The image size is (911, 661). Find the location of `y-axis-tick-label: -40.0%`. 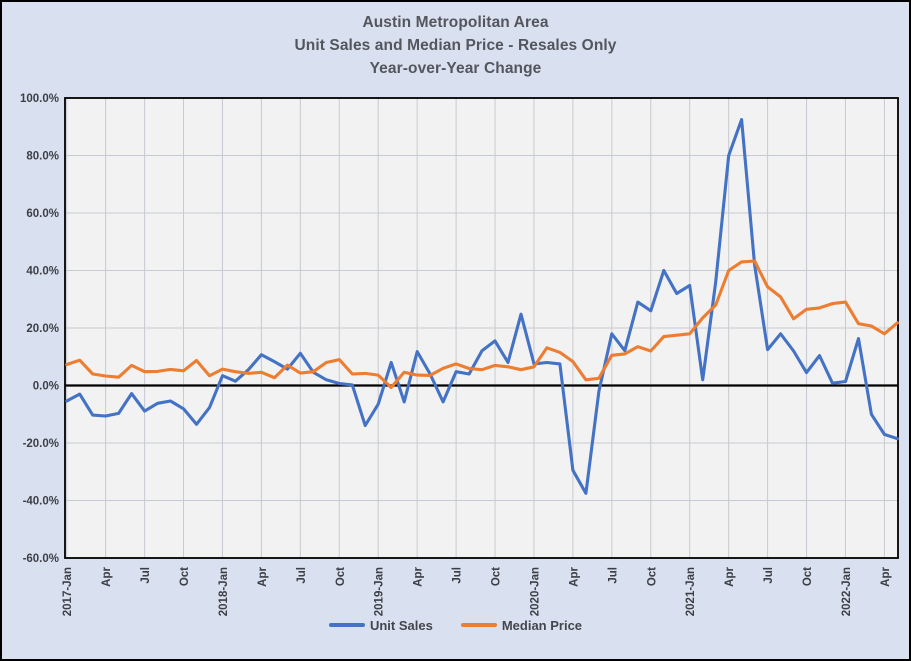

y-axis-tick-label: -40.0% is located at coordinates (41, 502).